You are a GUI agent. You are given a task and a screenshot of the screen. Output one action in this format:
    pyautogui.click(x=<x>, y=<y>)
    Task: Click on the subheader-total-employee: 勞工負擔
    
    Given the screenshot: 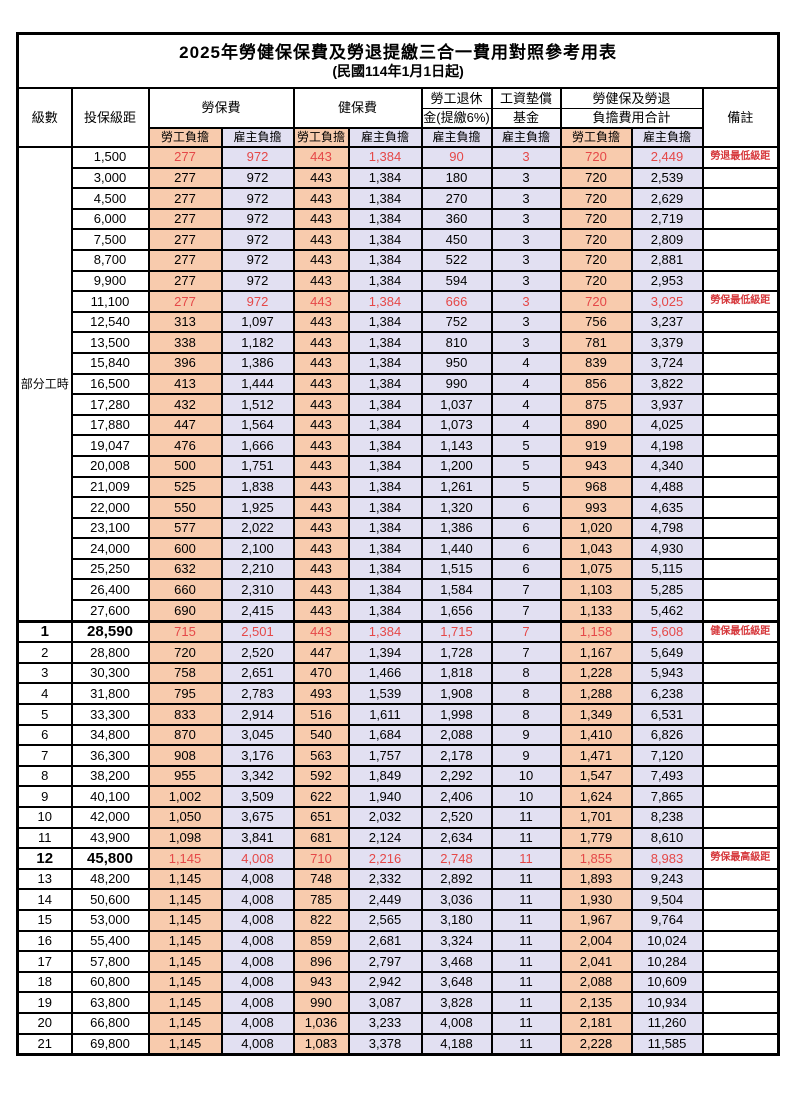 What is the action you would take?
    pyautogui.click(x=596, y=137)
    